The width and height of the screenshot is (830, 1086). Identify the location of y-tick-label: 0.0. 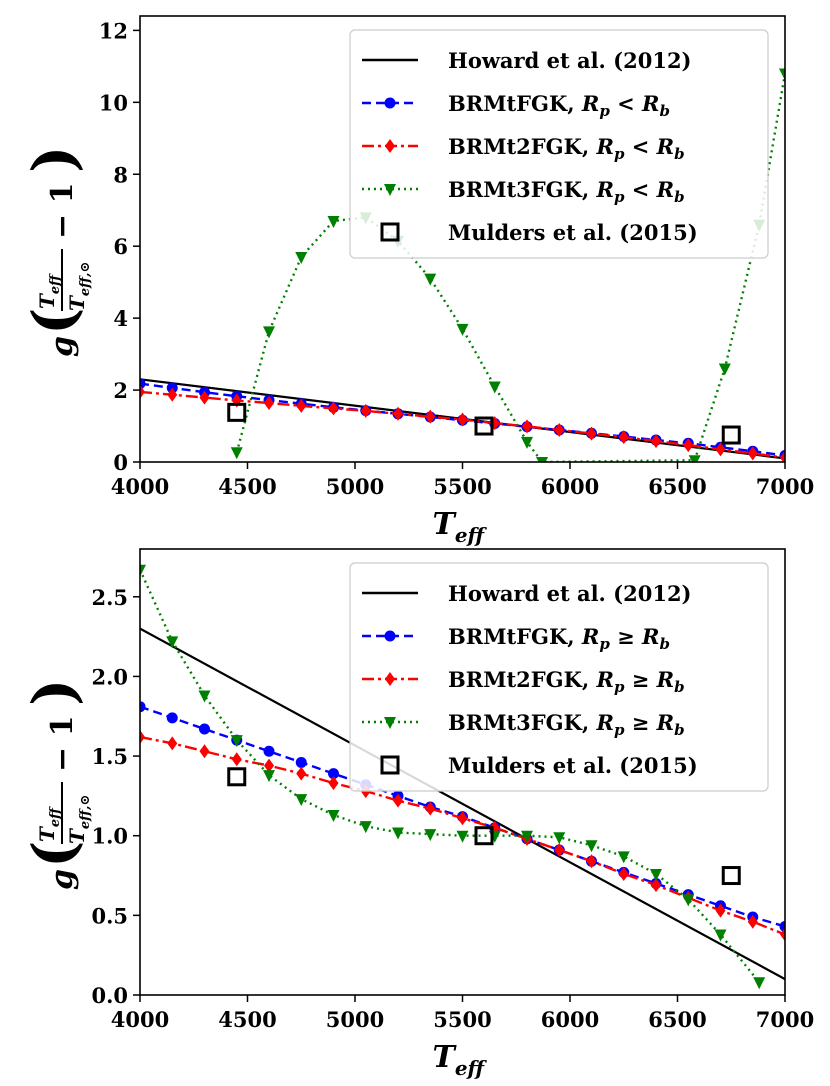
(109, 995).